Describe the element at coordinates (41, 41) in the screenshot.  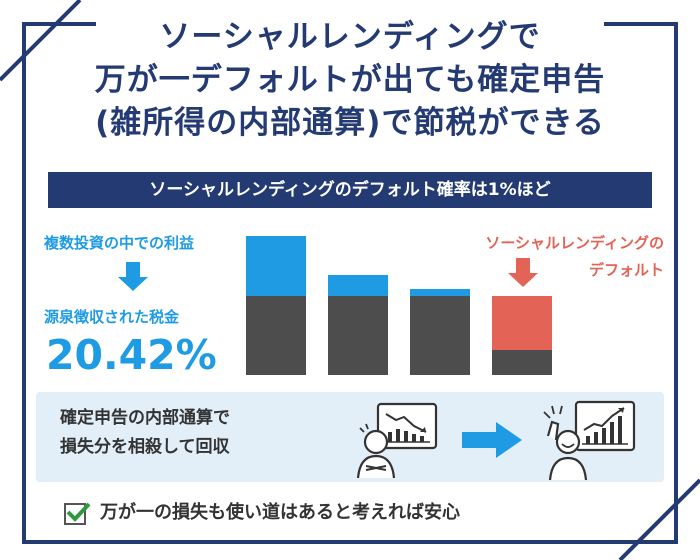
I see `corner-decoration-top-left` at that location.